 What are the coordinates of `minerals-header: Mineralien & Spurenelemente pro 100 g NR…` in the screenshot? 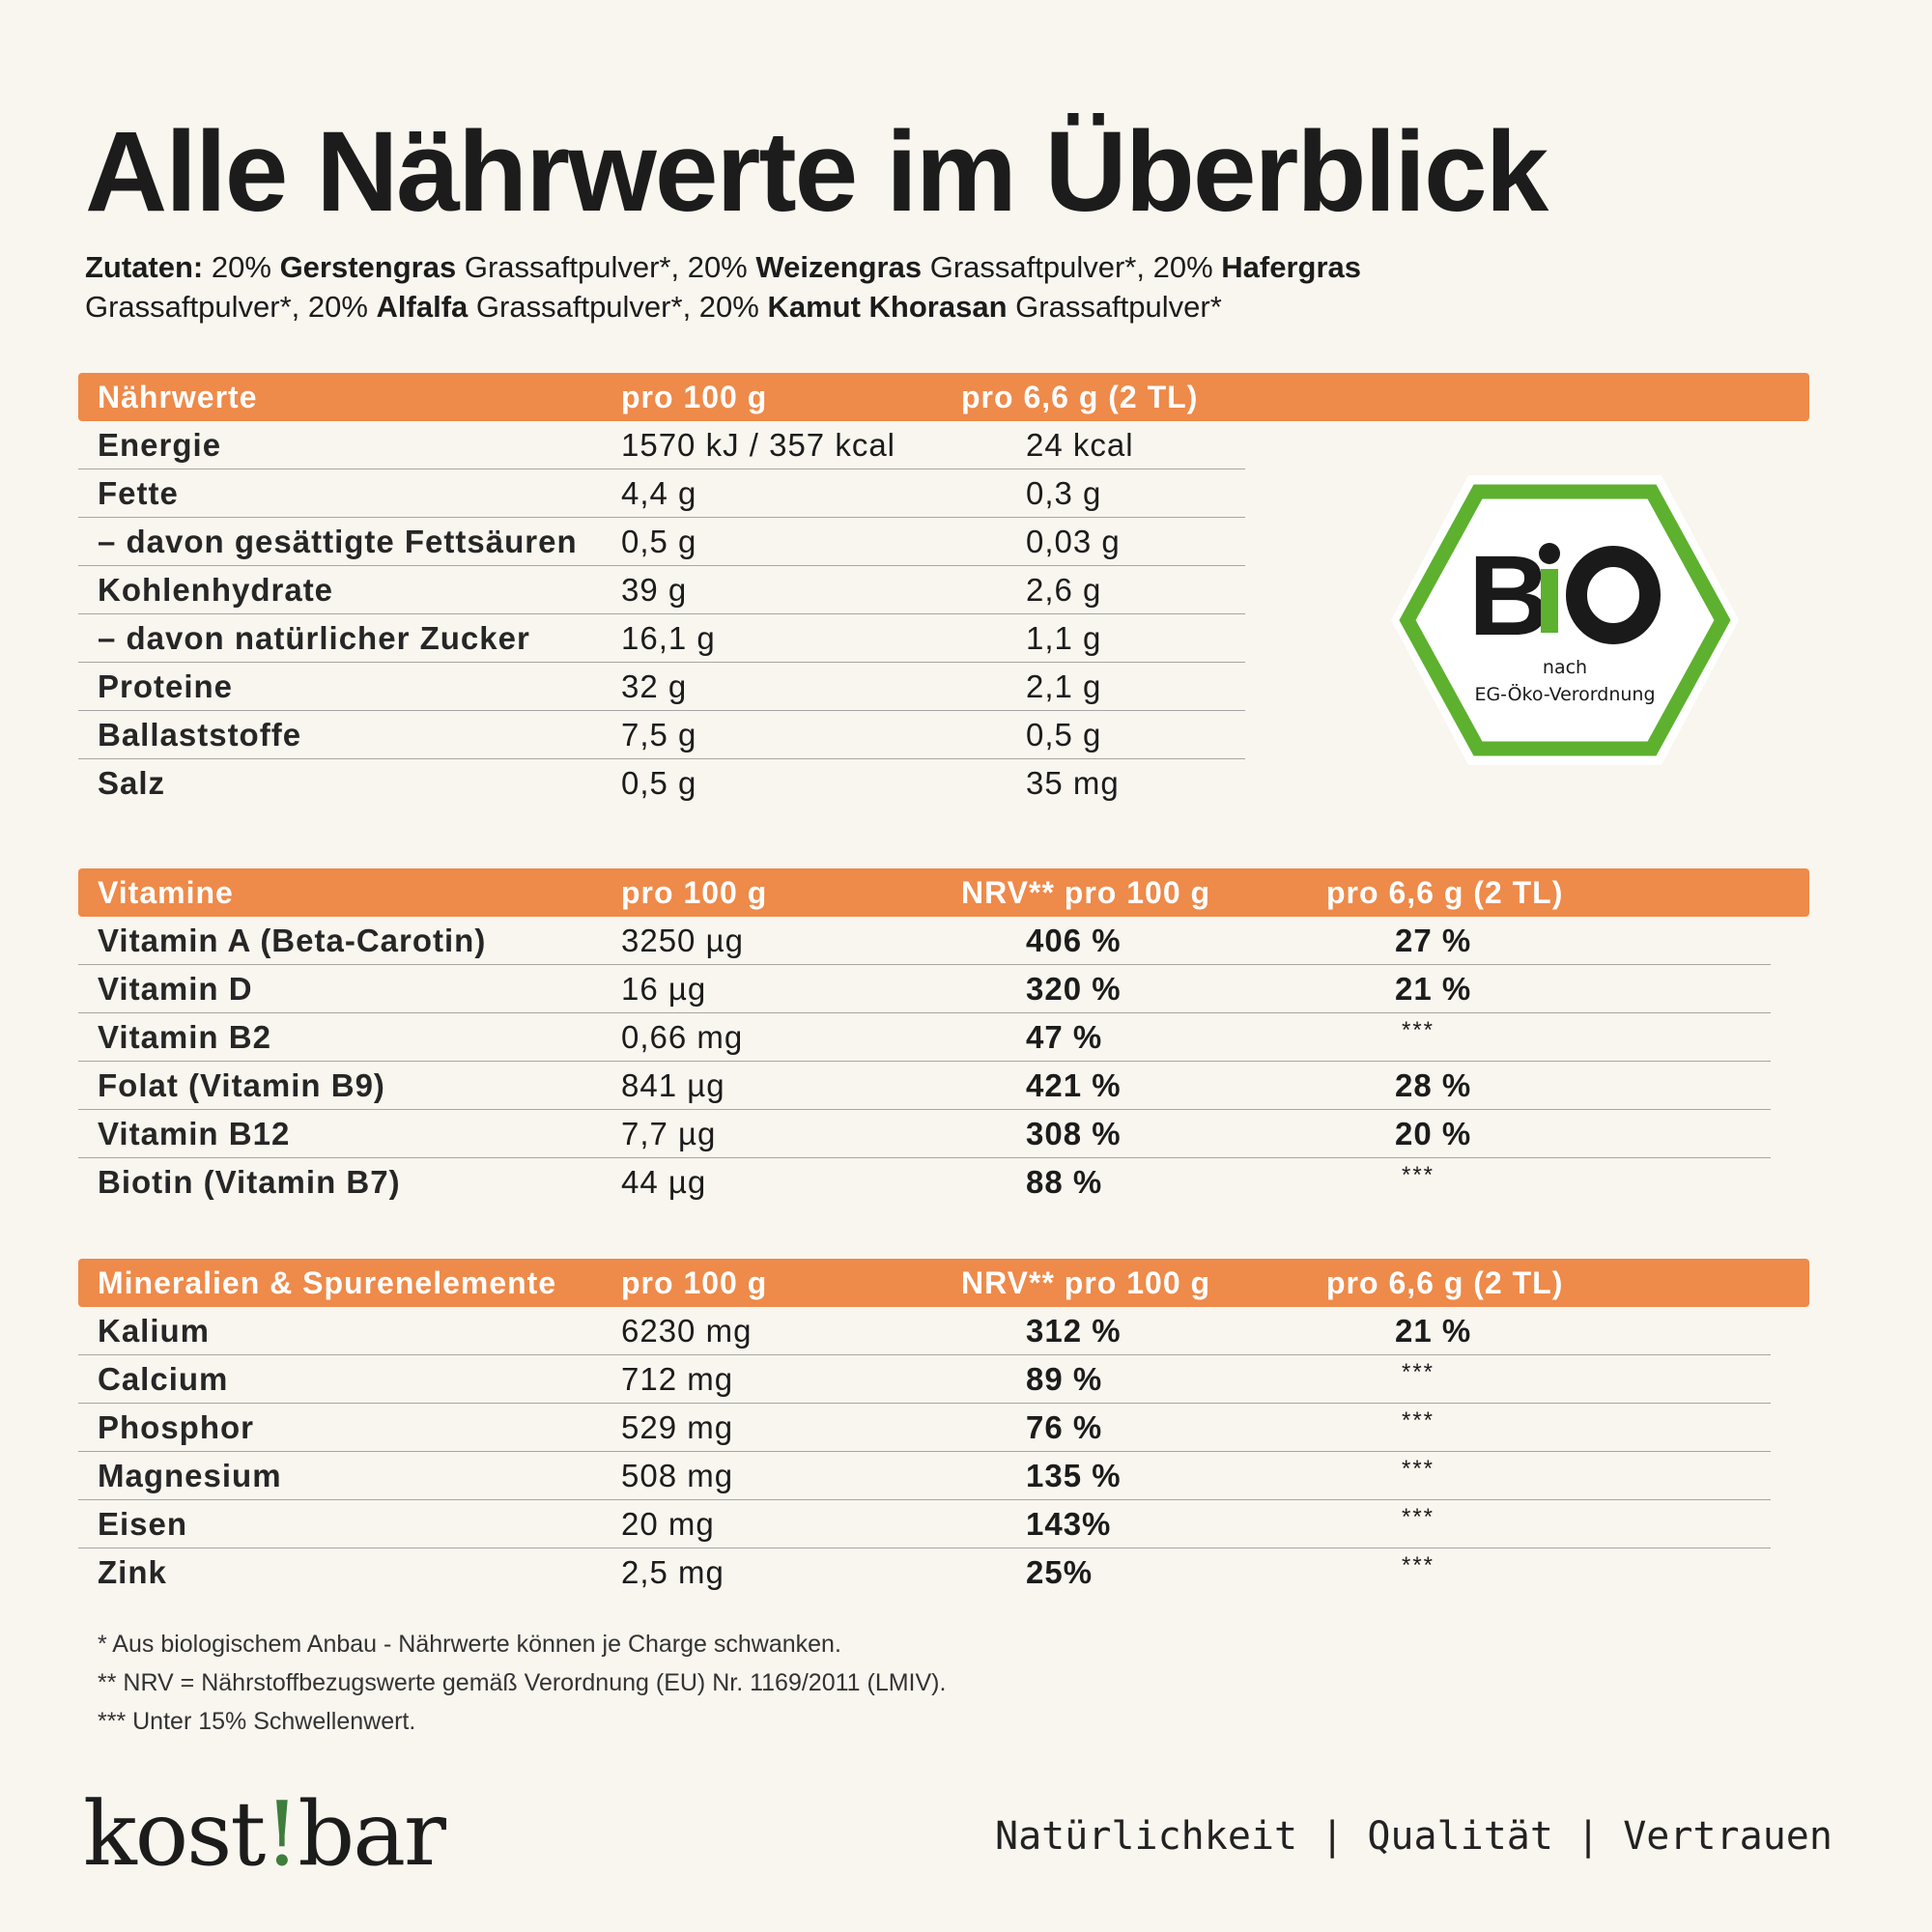 It's located at (943, 1283).